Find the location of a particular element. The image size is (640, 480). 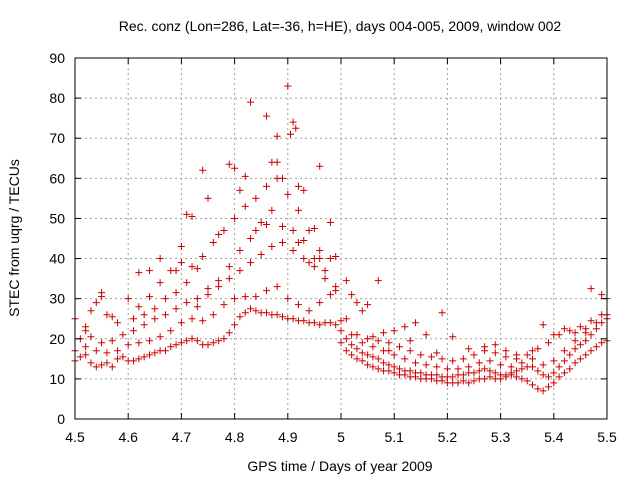

y-tick-label: 60 is located at coordinates (57, 178).